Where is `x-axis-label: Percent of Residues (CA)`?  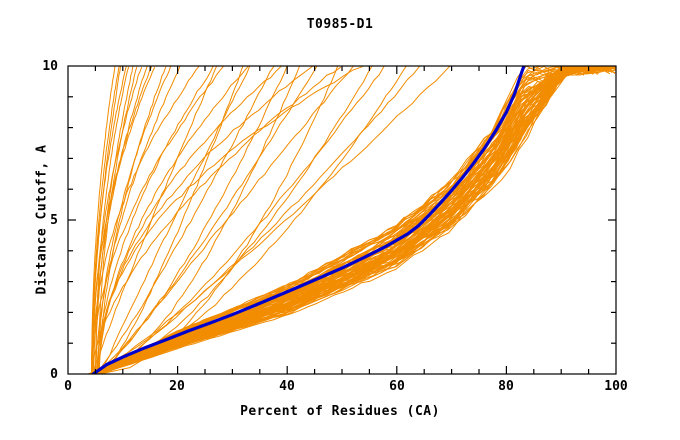
x-axis-label: Percent of Residues (CA) is located at coordinates (340, 411).